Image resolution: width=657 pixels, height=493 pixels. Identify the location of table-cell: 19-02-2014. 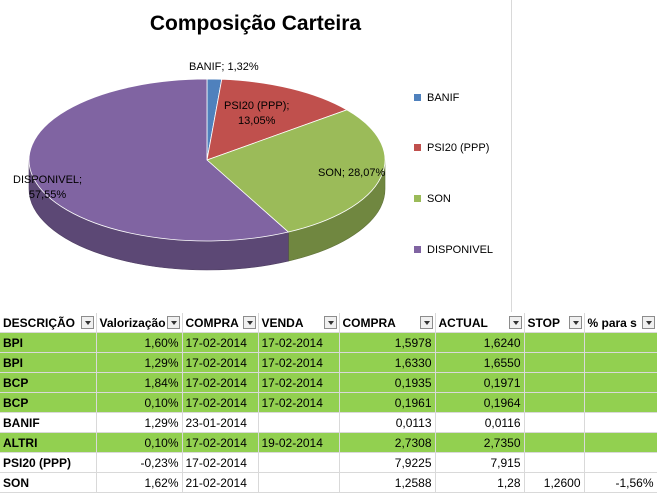
(299, 442).